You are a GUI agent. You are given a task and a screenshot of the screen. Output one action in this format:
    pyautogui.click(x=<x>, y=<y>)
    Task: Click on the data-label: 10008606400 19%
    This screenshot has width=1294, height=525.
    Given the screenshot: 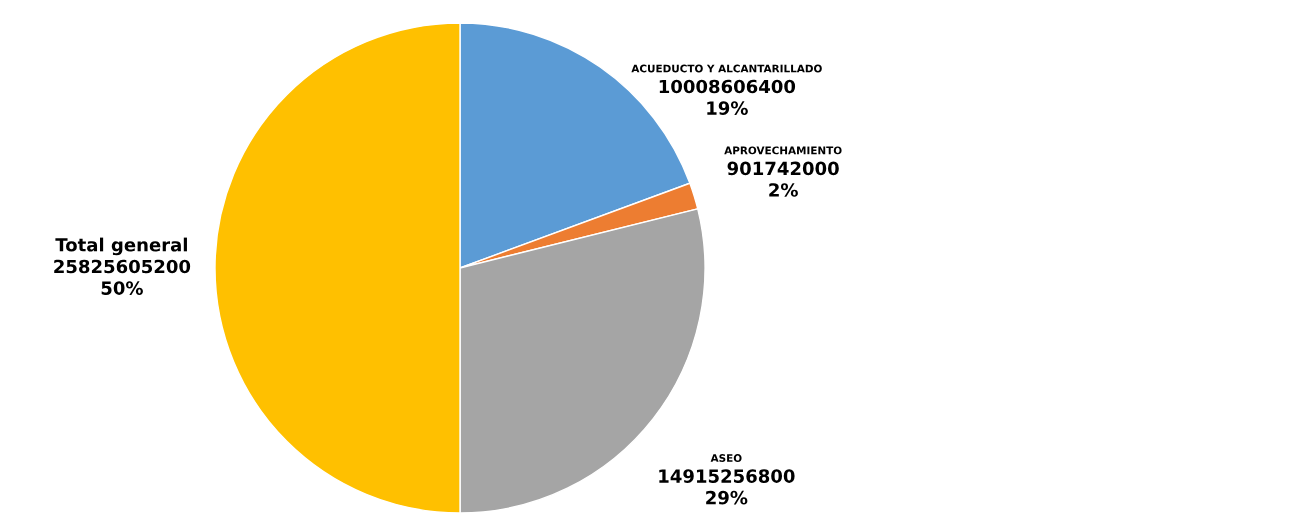 What is the action you would take?
    pyautogui.click(x=727, y=97)
    